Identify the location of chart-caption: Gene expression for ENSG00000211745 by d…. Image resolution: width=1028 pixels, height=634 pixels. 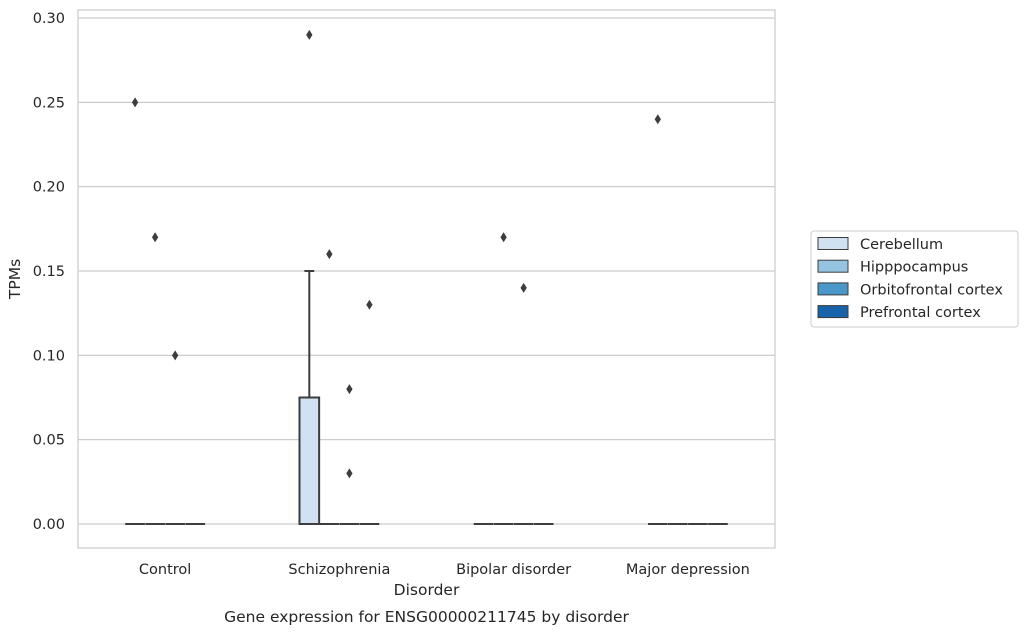
(426, 617).